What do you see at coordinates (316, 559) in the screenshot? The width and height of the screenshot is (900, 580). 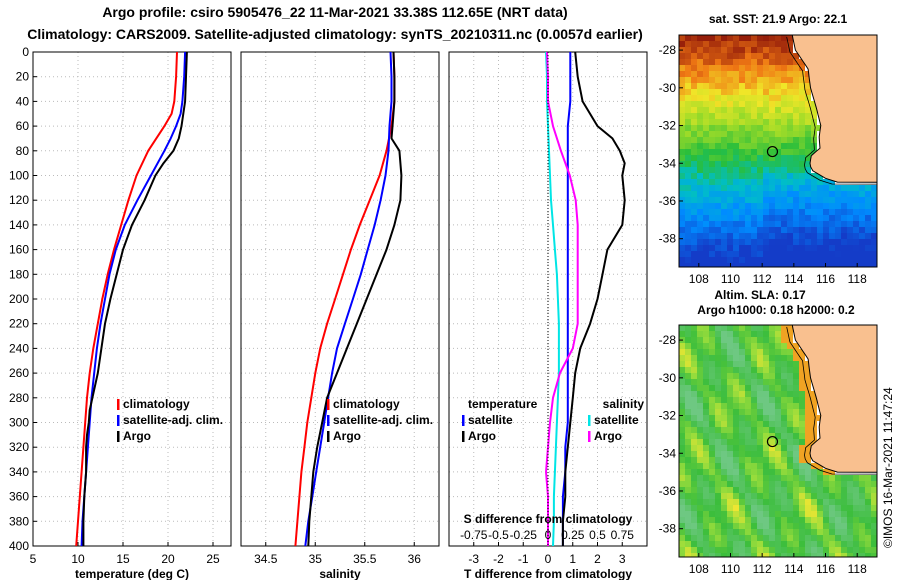 I see `x-tick-label: 35` at bounding box center [316, 559].